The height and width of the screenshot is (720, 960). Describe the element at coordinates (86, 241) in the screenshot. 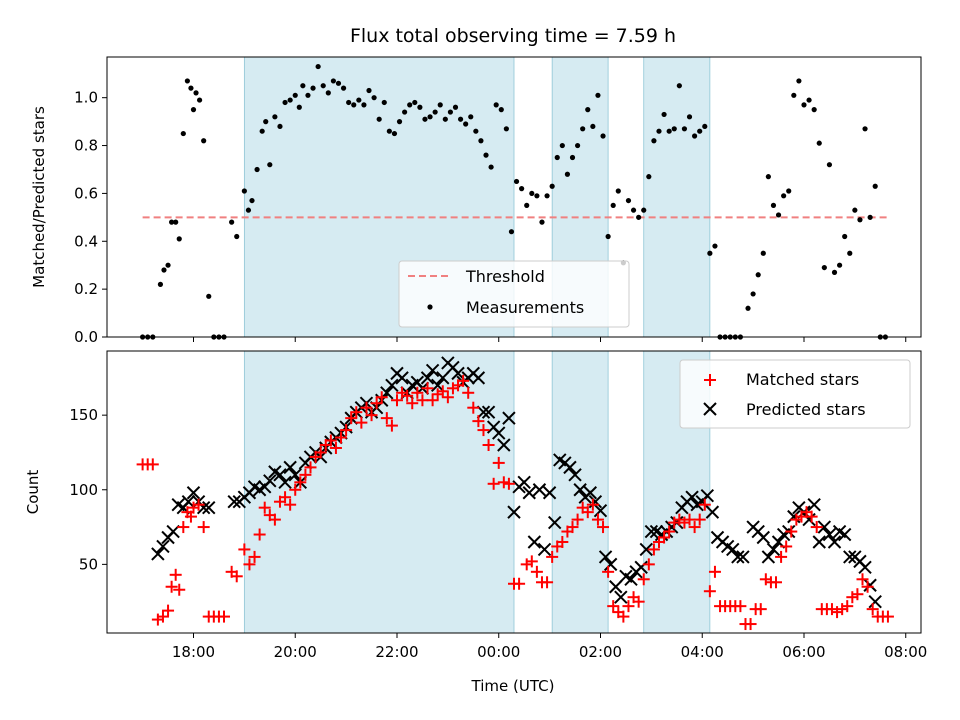

I see `y-tick-label: 0.4` at that location.